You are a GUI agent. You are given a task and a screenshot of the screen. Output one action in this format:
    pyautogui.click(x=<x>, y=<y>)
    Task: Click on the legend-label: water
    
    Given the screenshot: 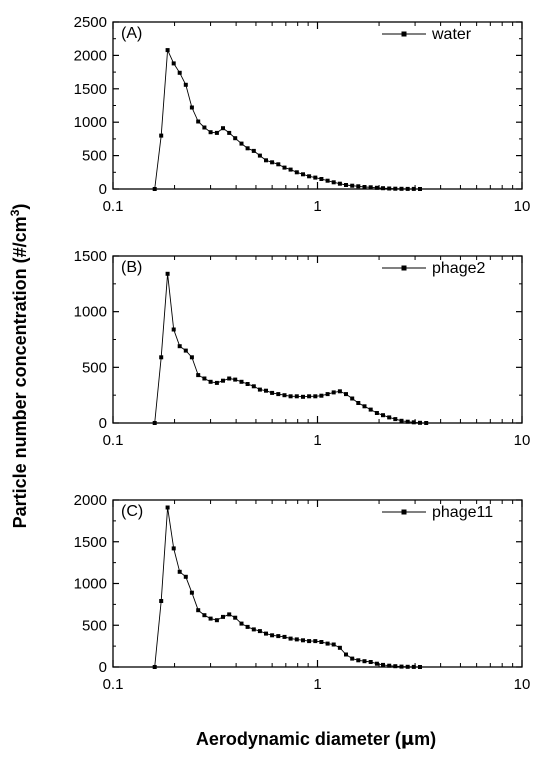 What is the action you would take?
    pyautogui.click(x=451, y=34)
    